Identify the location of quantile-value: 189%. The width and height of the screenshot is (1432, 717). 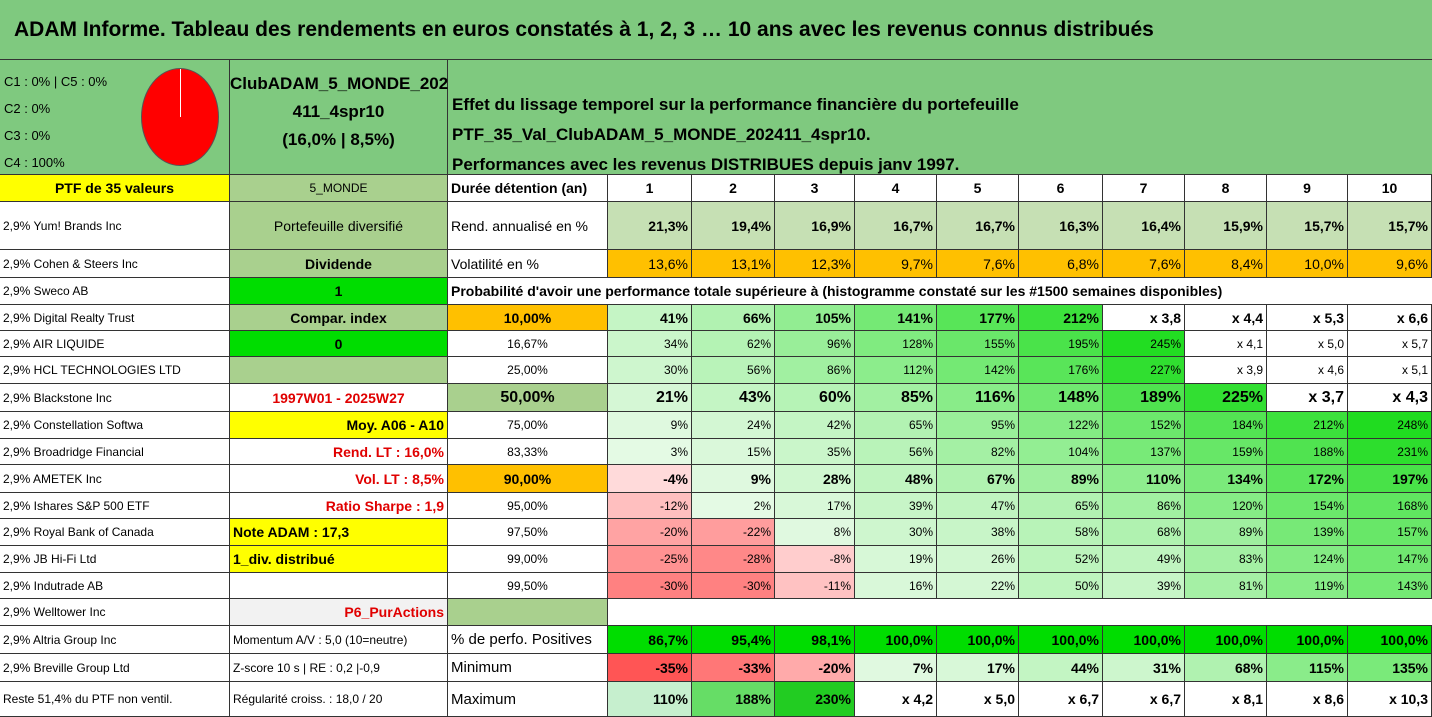
(1144, 398).